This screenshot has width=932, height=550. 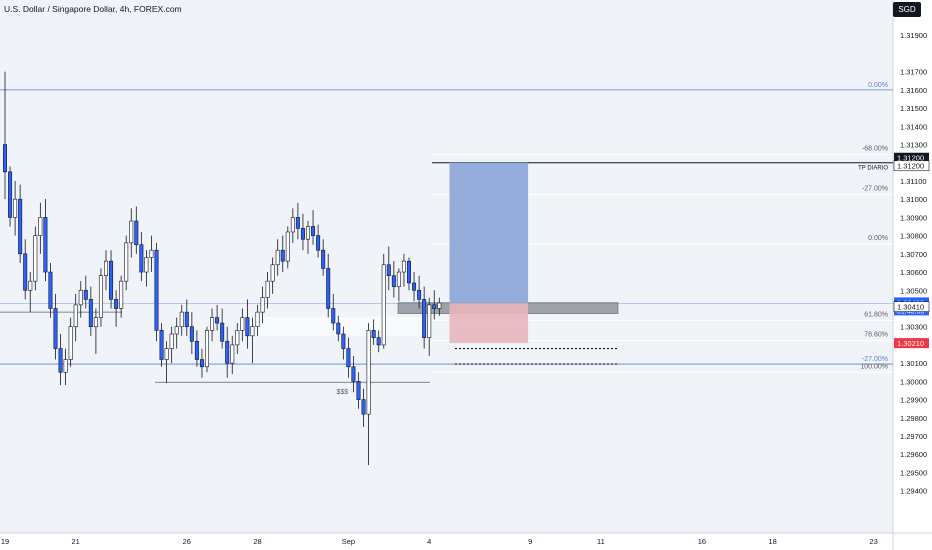 I want to click on time-tick-label: 23, so click(x=873, y=541).